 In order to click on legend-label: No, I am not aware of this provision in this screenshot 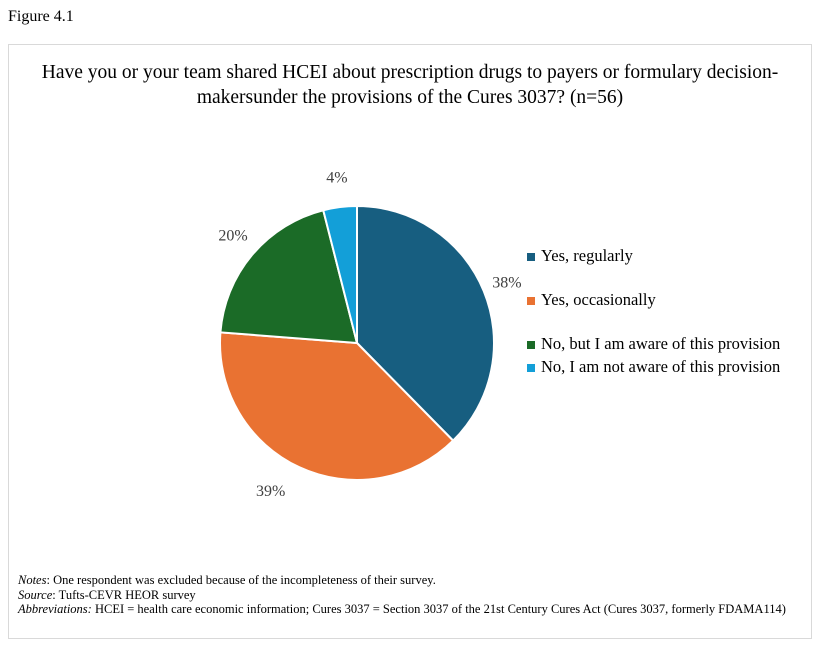, I will do `click(661, 366)`.